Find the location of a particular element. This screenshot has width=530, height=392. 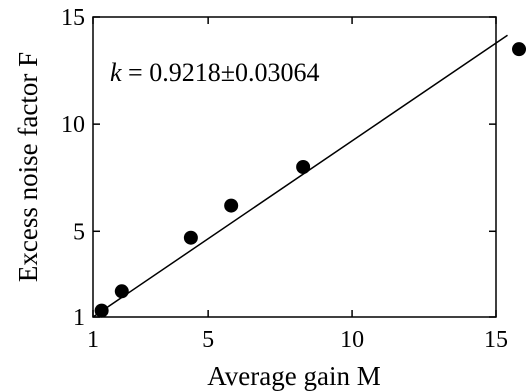

x-tick-label: 1 is located at coordinates (93, 340).